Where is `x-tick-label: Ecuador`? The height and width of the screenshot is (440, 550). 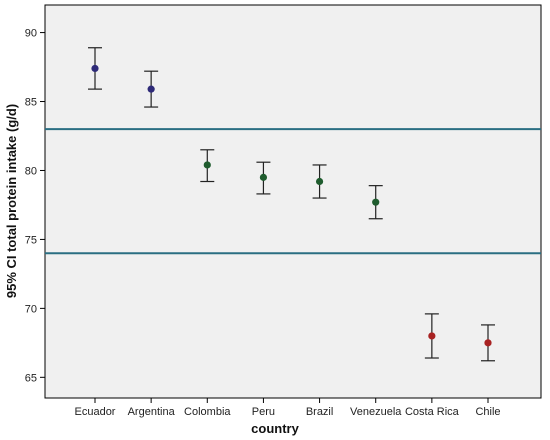 x-tick-label: Ecuador is located at coordinates (95, 412).